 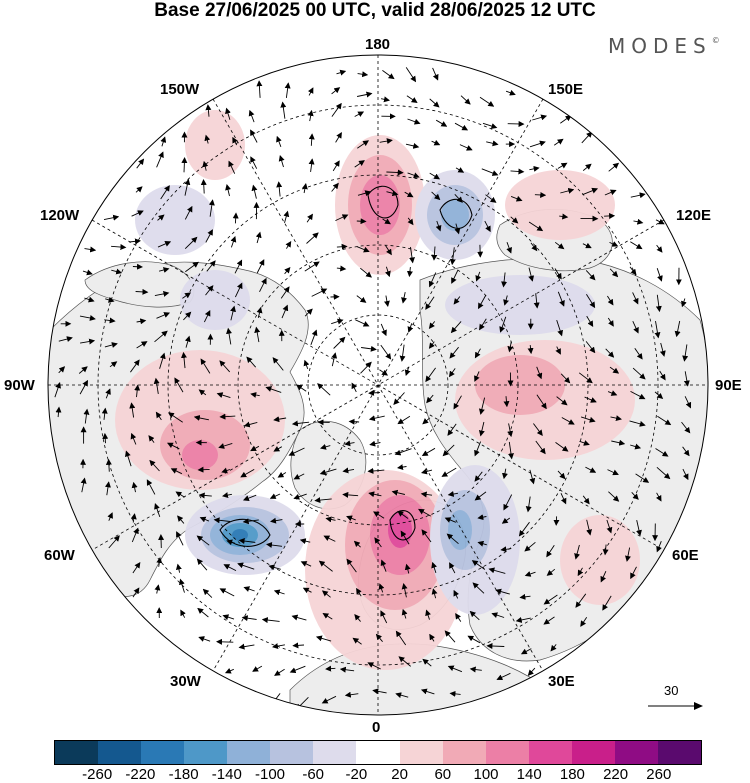 I want to click on colorbar-tick-label: -100, so click(x=270, y=774).